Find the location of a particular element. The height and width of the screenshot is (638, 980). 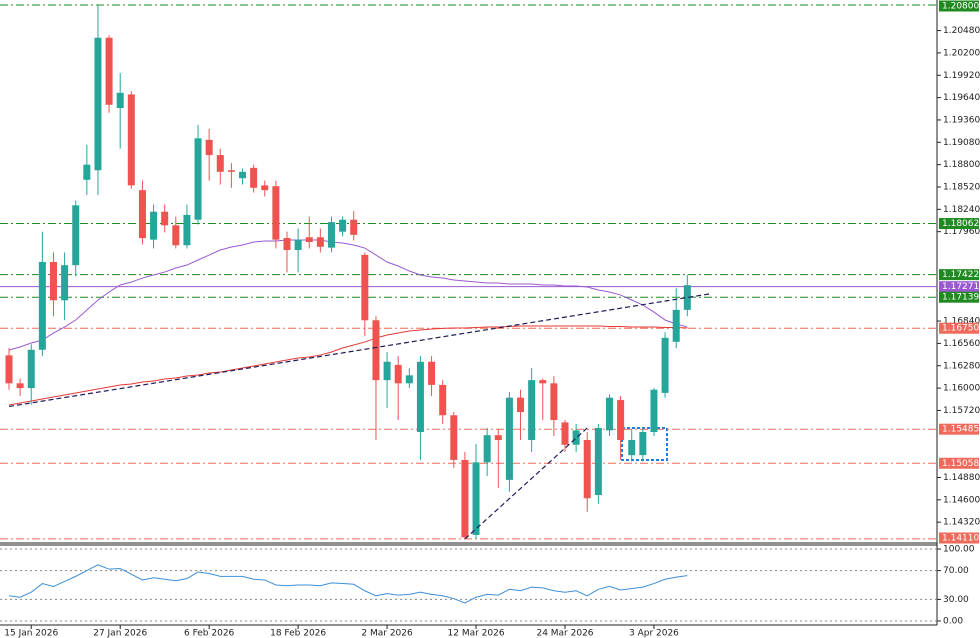

x-tick-label: 24 Mar 2026 is located at coordinates (564, 633).